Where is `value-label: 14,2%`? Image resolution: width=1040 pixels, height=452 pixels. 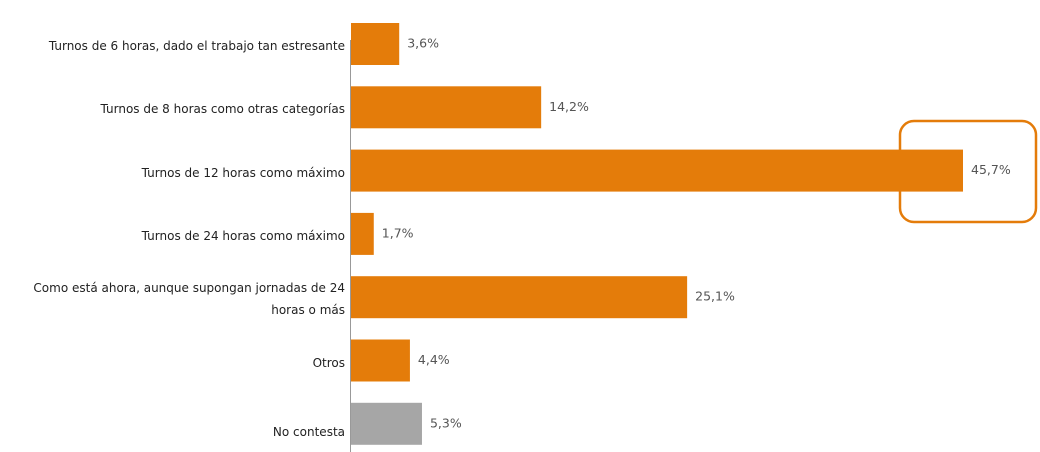 value-label: 14,2% is located at coordinates (569, 106).